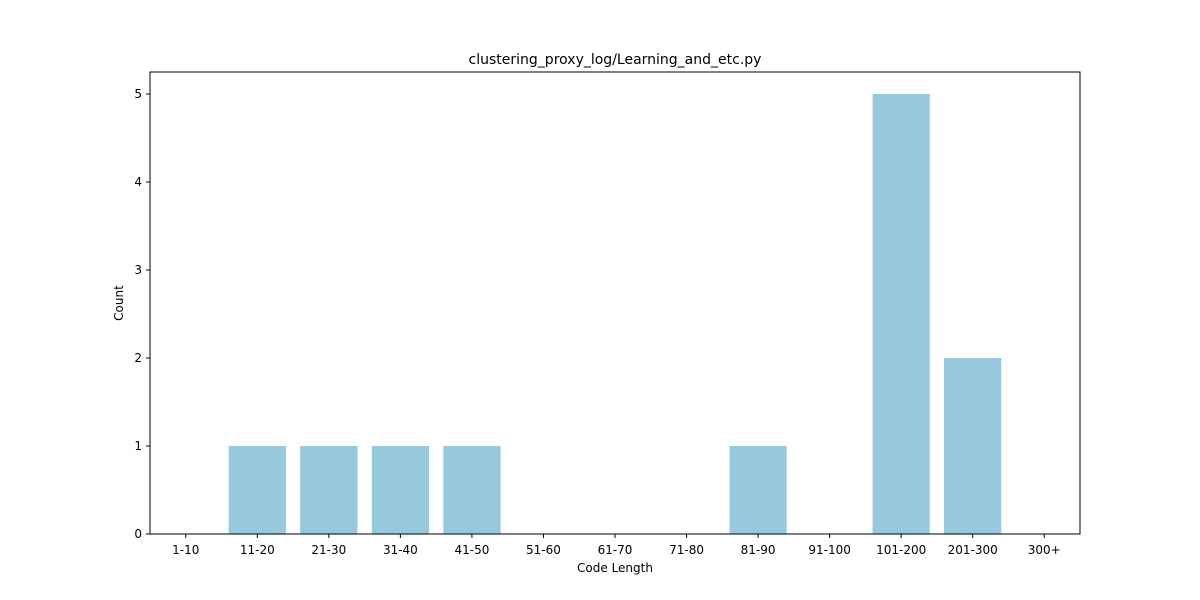  I want to click on x-tick-label: 201-300, so click(973, 550).